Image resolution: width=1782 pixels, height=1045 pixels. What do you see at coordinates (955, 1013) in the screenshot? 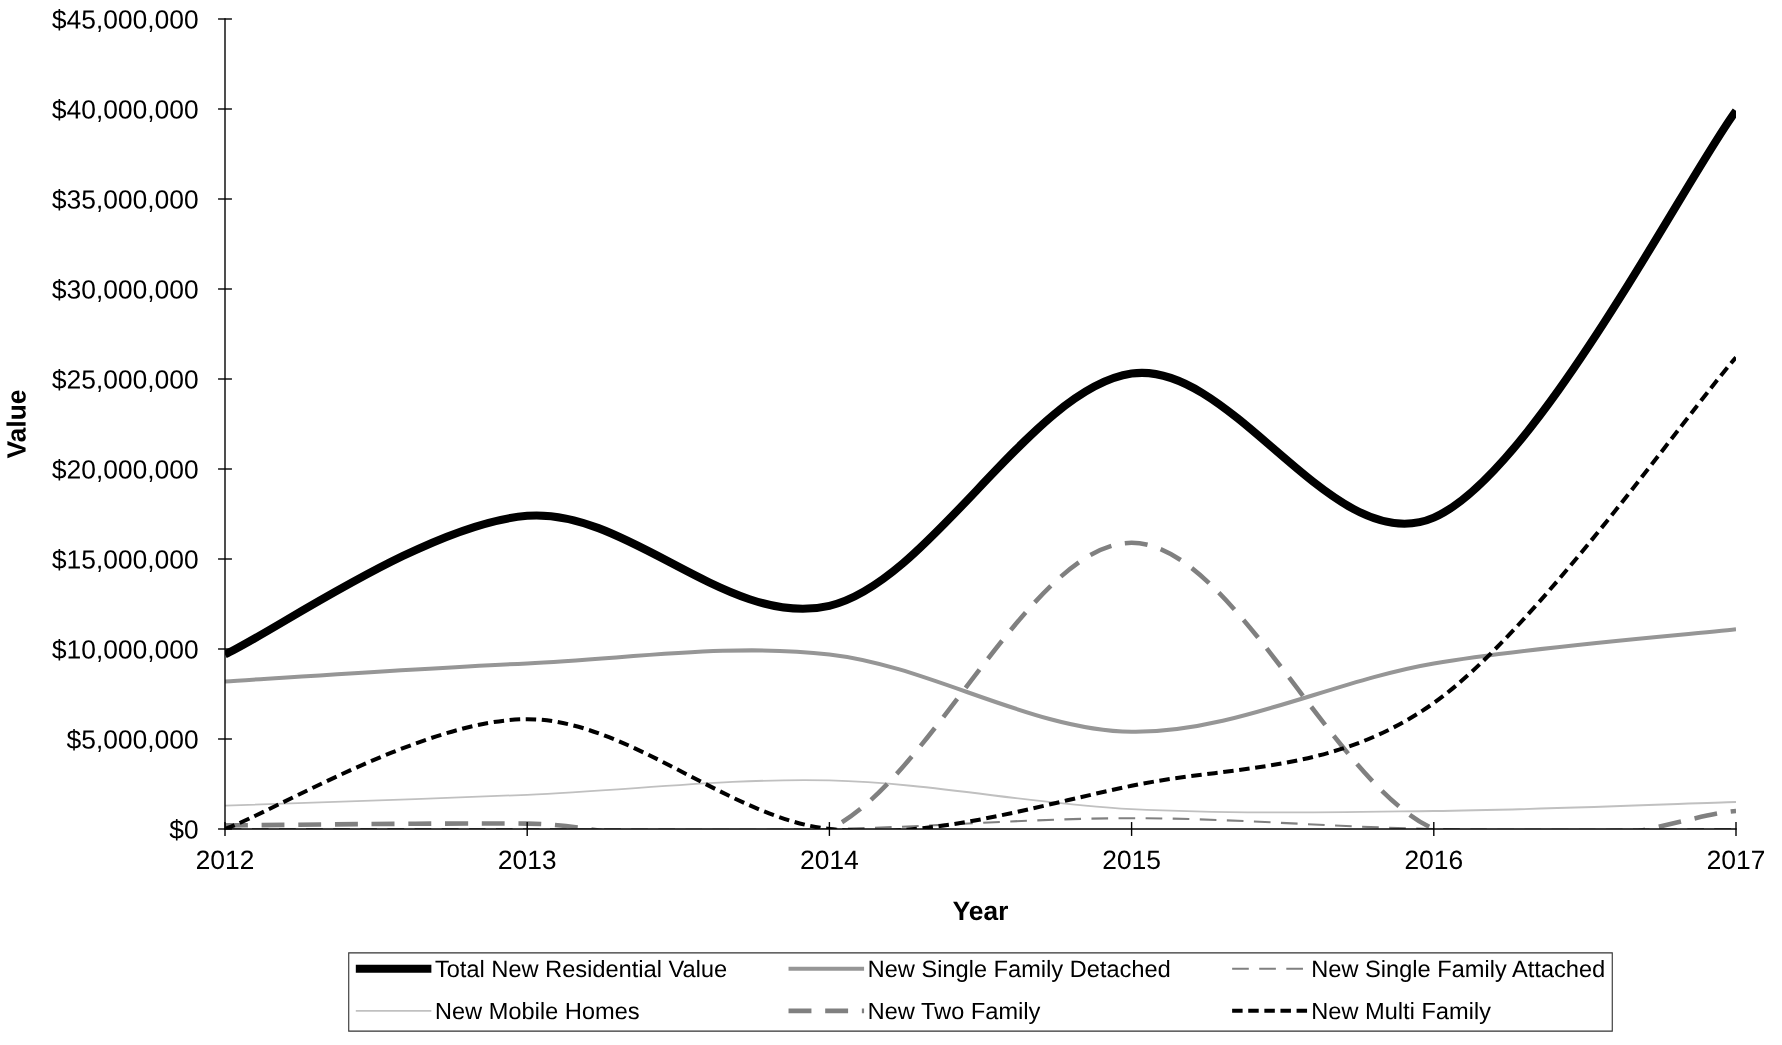
I see `legend-label: New Two Family` at bounding box center [955, 1013].